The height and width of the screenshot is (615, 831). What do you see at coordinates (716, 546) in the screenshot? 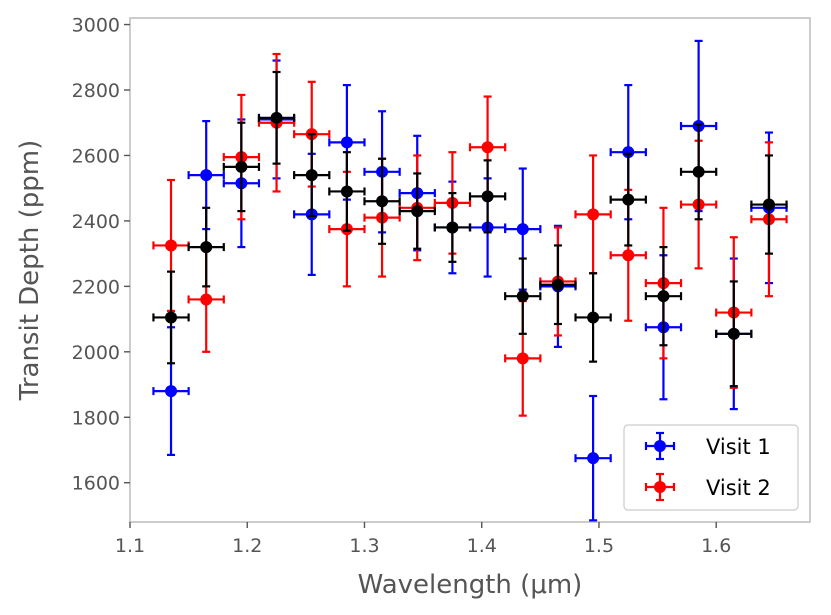
I see `x-tick-label: 1.6` at bounding box center [716, 546].